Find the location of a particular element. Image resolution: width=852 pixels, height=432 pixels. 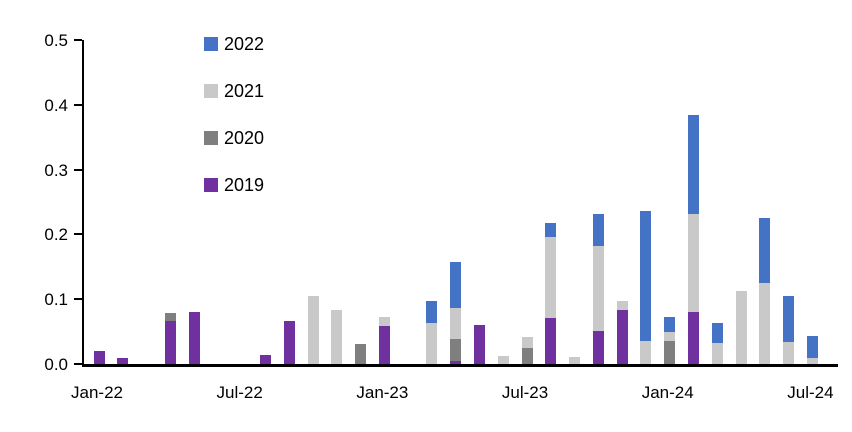

y-tick-label: 0.0 is located at coordinates (56, 364).